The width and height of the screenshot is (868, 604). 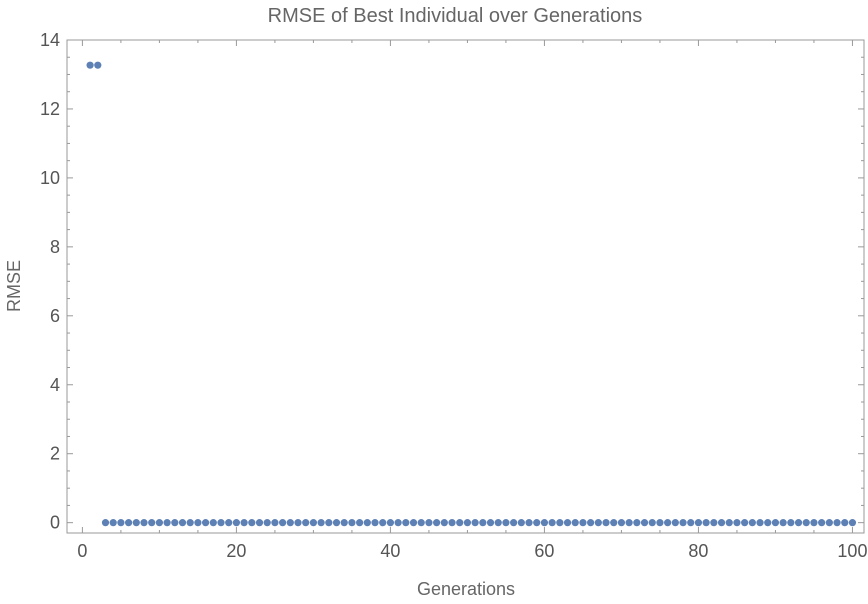 I want to click on y-tick-label: 6, so click(x=55, y=316).